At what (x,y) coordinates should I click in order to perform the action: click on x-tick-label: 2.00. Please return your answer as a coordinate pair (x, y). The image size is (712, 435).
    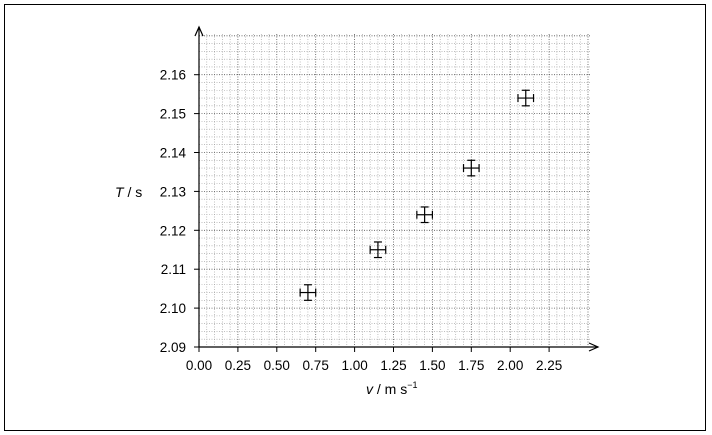
    Looking at the image, I should click on (510, 365).